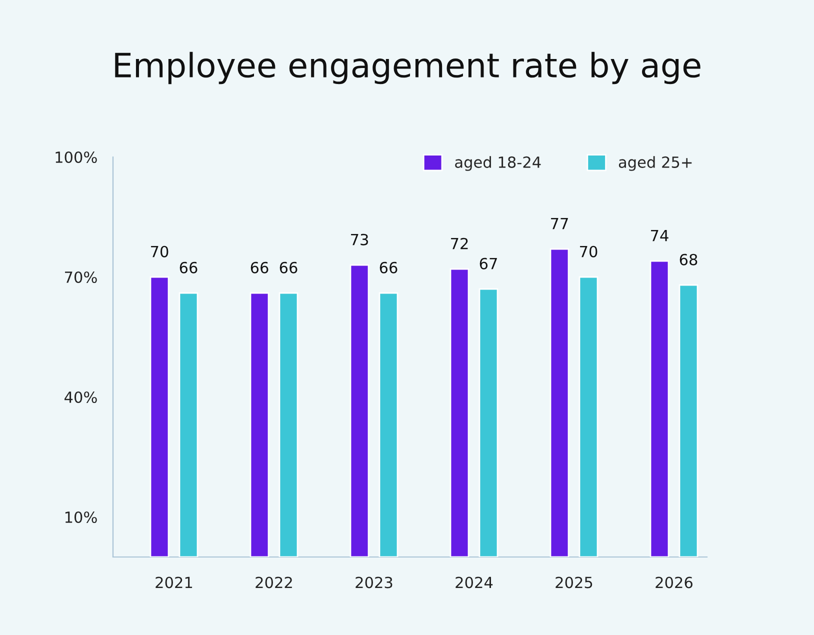  What do you see at coordinates (174, 582) in the screenshot?
I see `x-tick-label: 2021` at bounding box center [174, 582].